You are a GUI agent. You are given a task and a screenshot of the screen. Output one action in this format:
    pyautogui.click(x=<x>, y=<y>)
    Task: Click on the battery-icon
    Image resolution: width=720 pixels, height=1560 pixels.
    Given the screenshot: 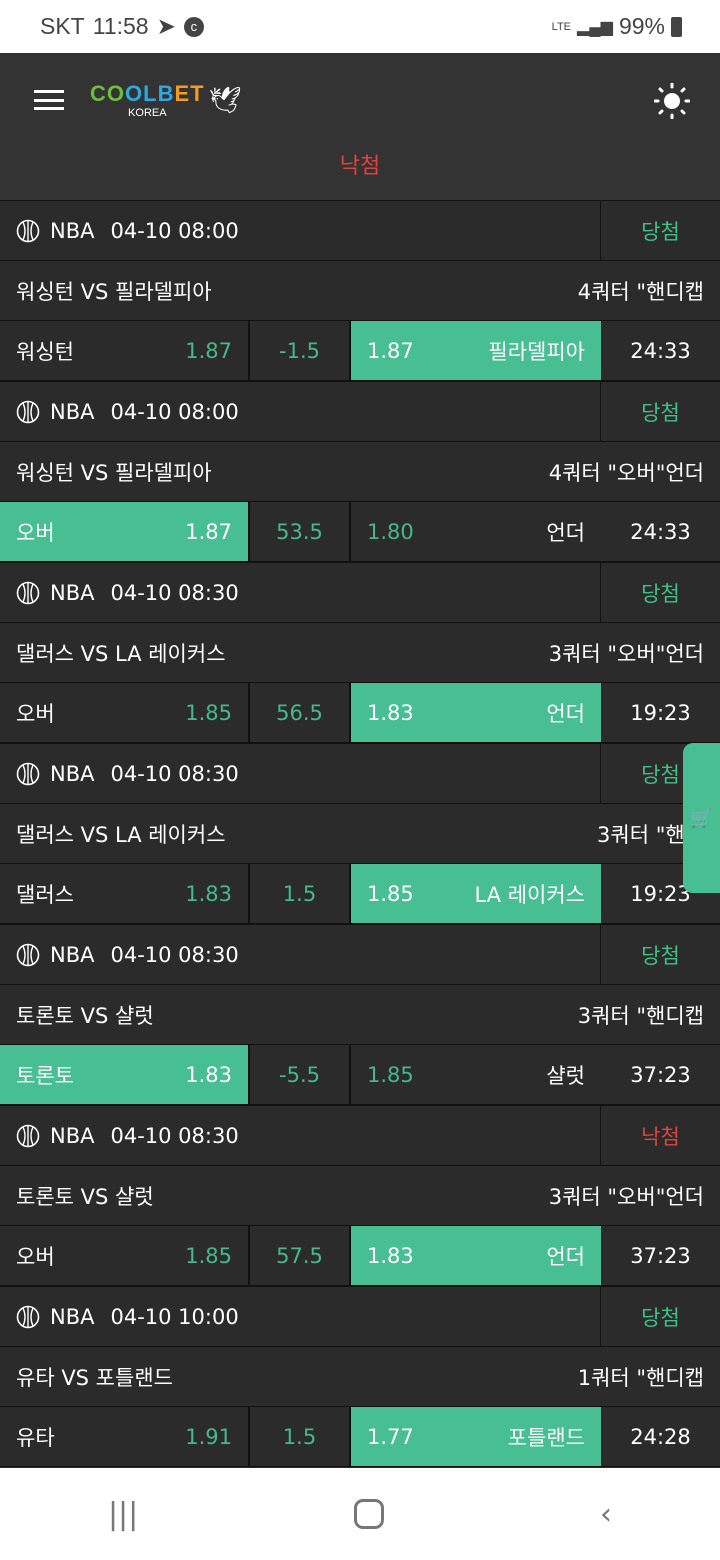 What is the action you would take?
    pyautogui.click(x=676, y=26)
    